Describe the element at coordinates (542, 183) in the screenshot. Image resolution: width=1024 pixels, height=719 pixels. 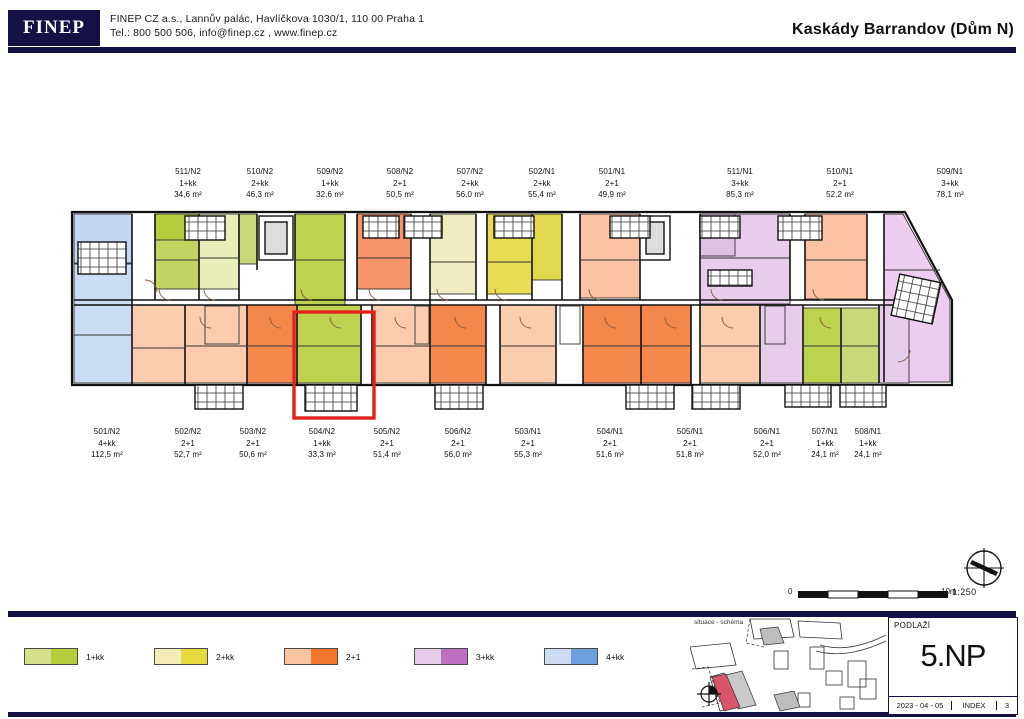
I see `unit-label-top-5: 502/N1 2+kk 55,4 m²` at that location.